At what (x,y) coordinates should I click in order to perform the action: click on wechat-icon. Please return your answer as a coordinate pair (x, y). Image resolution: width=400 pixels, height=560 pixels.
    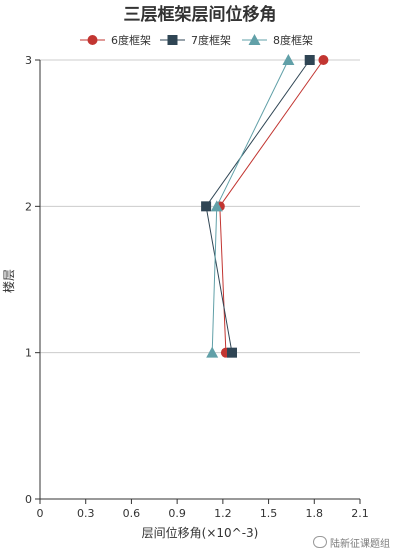
    Looking at the image, I should click on (320, 542).